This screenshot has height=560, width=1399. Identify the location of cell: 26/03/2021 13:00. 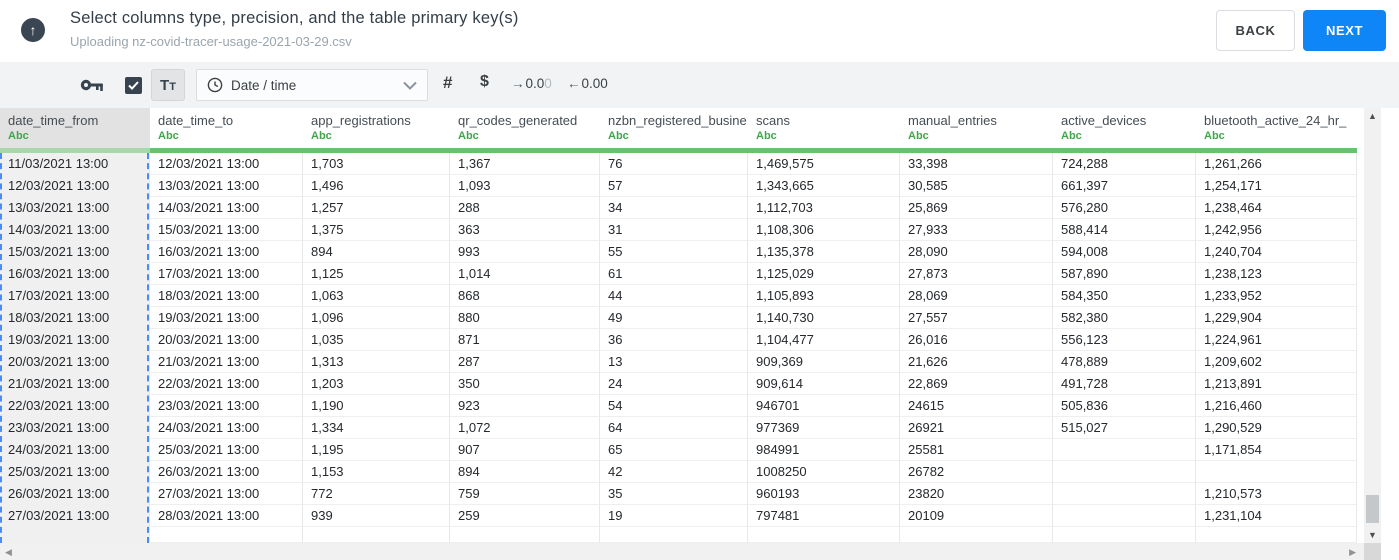
(226, 472).